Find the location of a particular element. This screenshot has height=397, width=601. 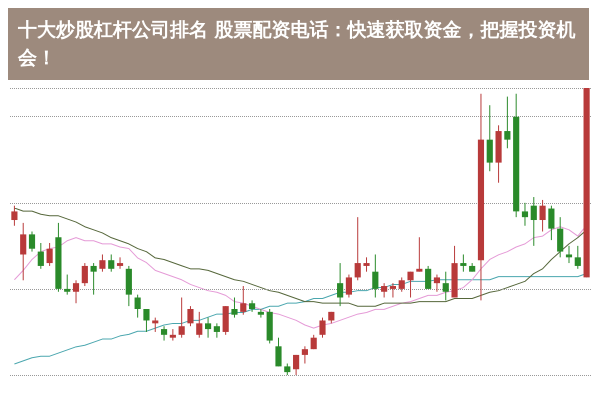

chart-title: 十大炒股杠杆公司排名 股票配资电话：快速获取资金，把握投资机会！ is located at coordinates (296, 44).